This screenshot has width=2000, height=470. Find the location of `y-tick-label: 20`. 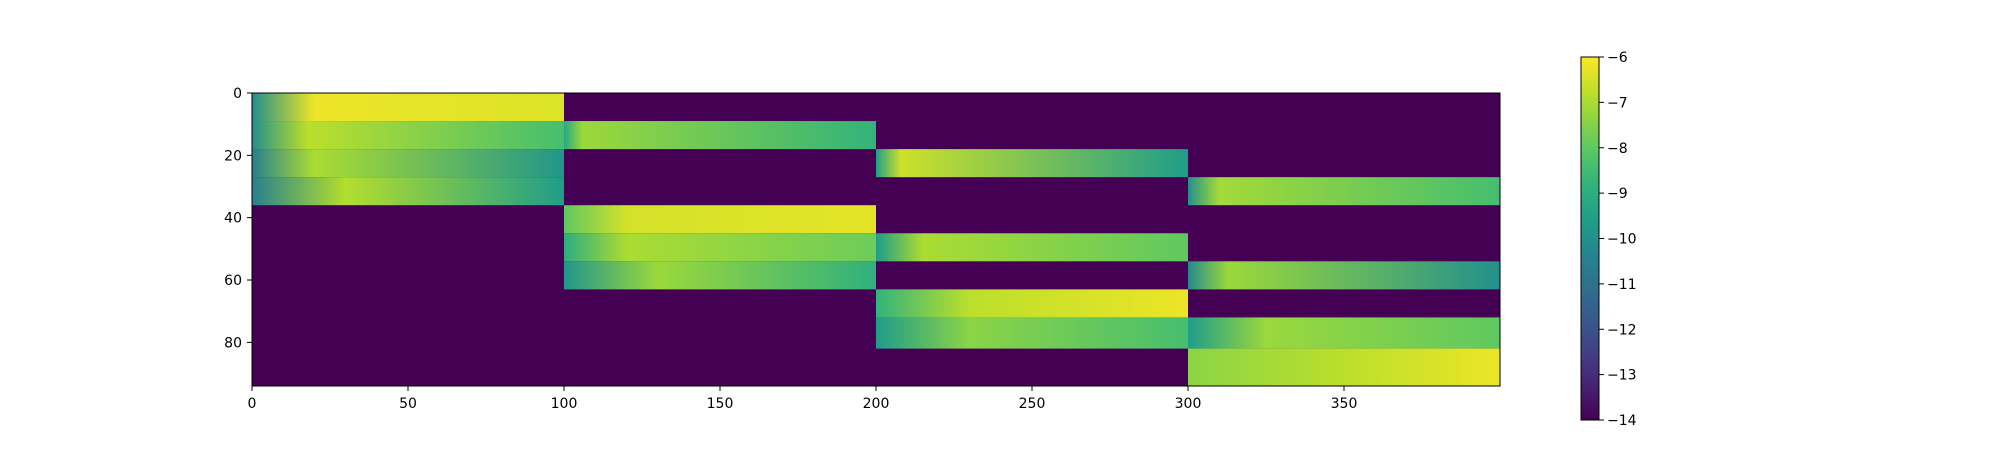

y-tick-label: 20 is located at coordinates (233, 156).